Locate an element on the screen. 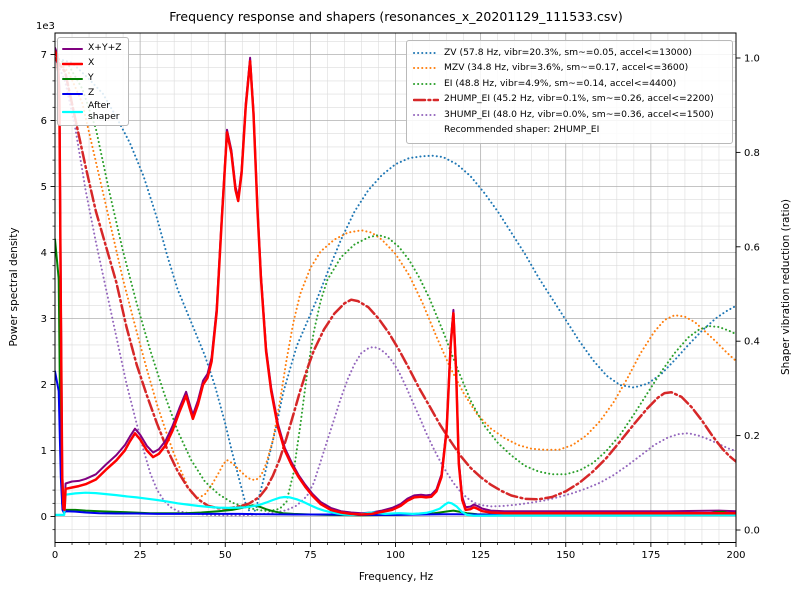 This screenshot has height=600, width=800. y-left-tick-label: 2 is located at coordinates (44, 385).